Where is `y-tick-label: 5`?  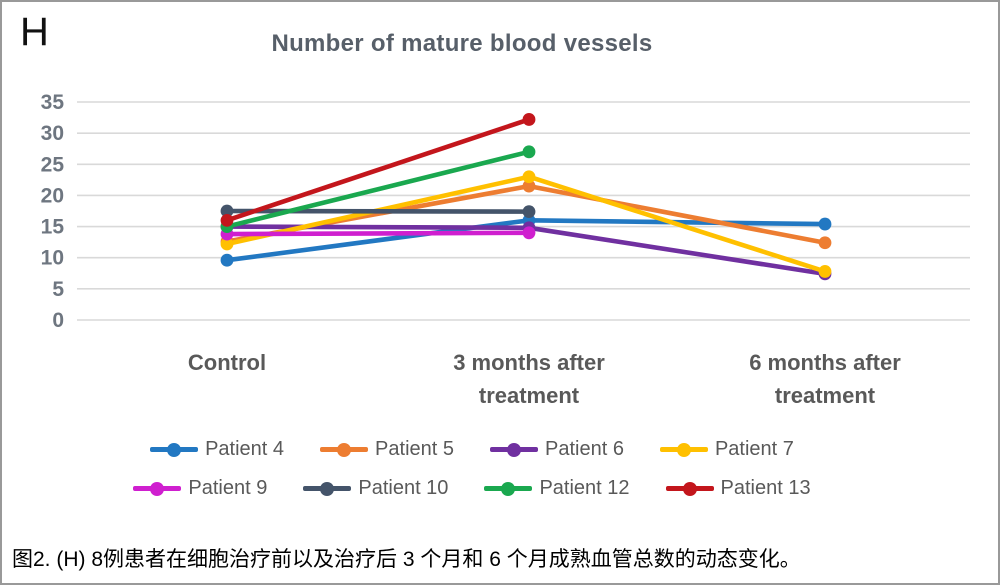
y-tick-label: 5 is located at coordinates (58, 289).